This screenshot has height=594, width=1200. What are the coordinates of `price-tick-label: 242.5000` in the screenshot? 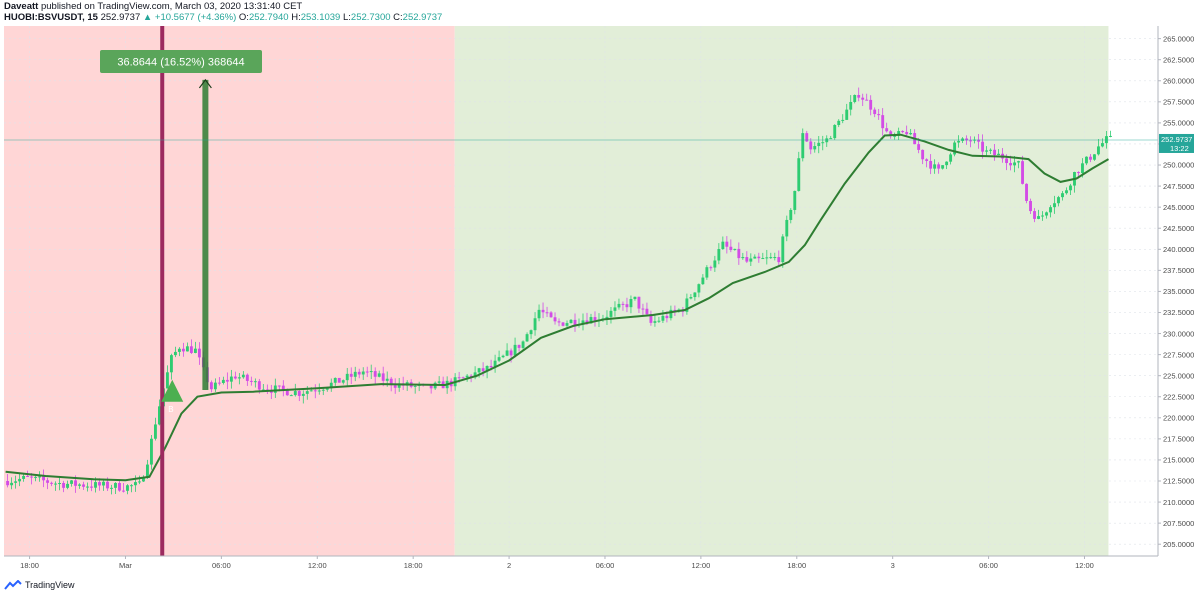 It's located at (1178, 228).